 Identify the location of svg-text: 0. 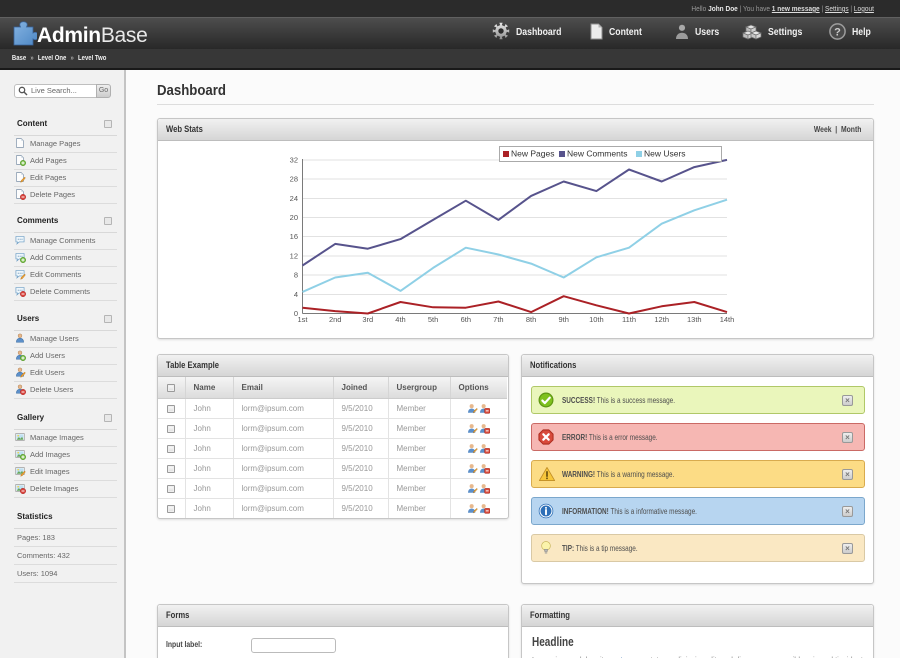
(296, 313).